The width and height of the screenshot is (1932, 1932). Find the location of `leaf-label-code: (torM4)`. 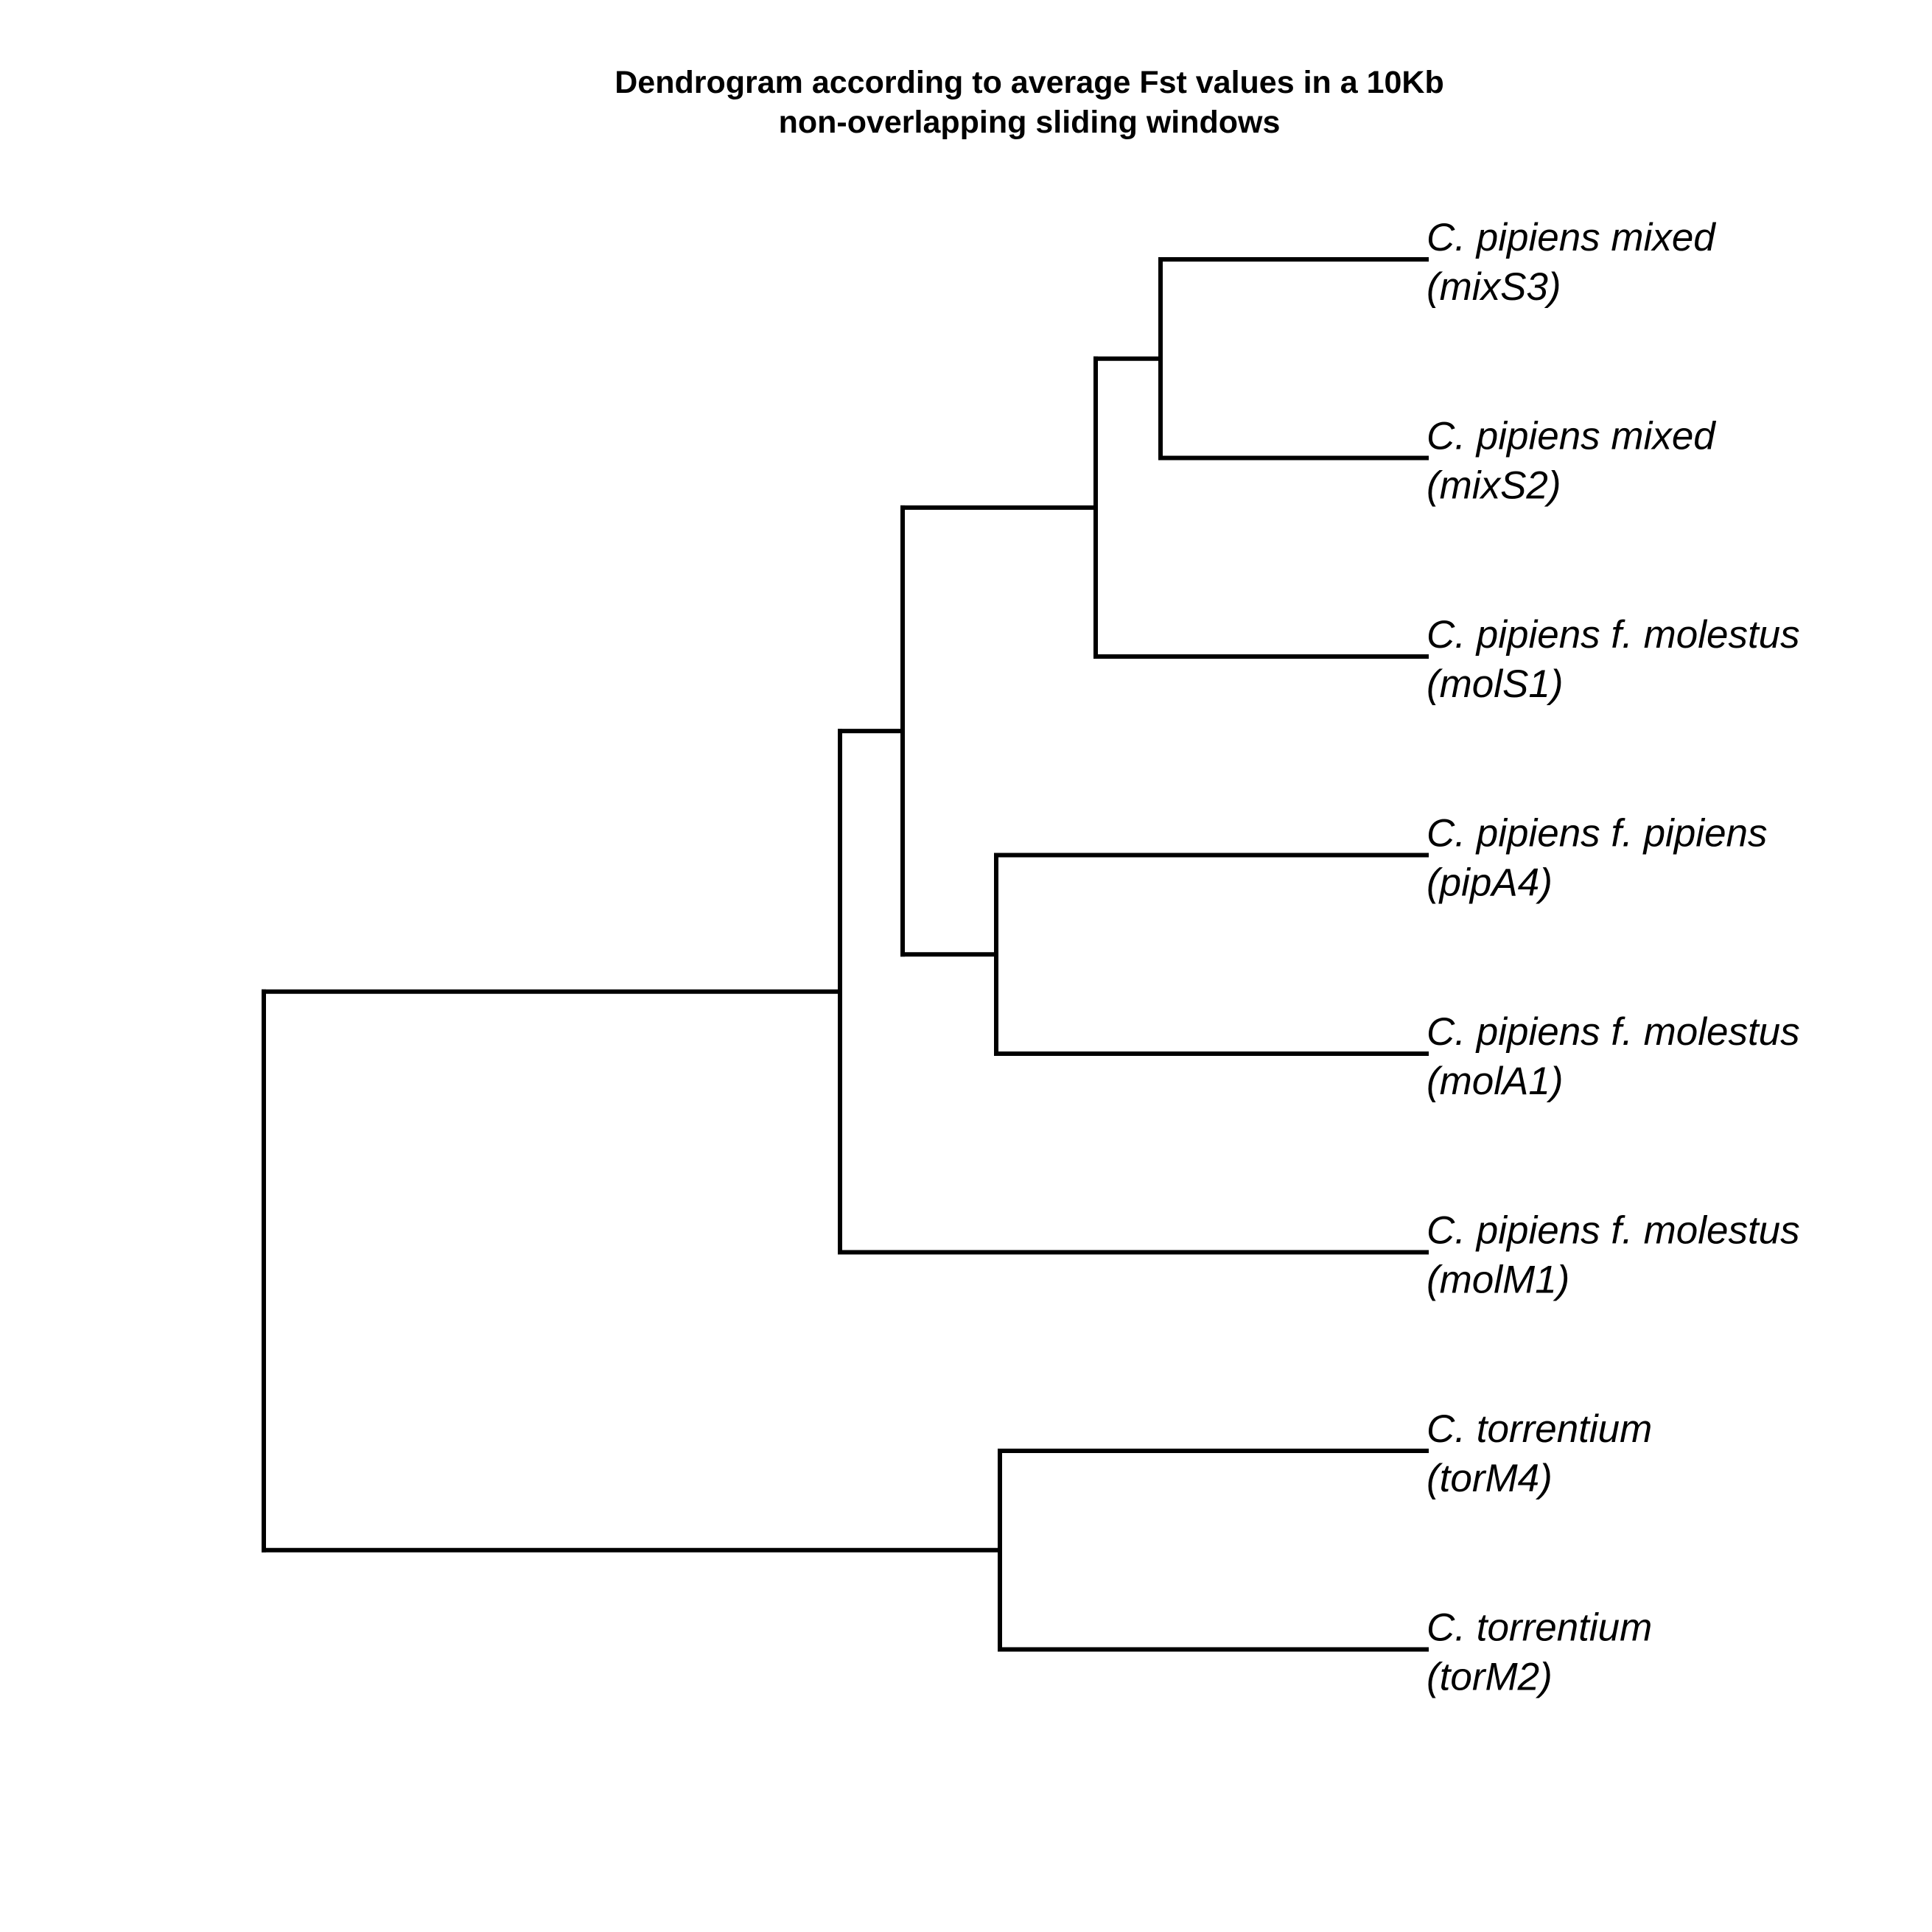

leaf-label-code: (torM4) is located at coordinates (1490, 1478).